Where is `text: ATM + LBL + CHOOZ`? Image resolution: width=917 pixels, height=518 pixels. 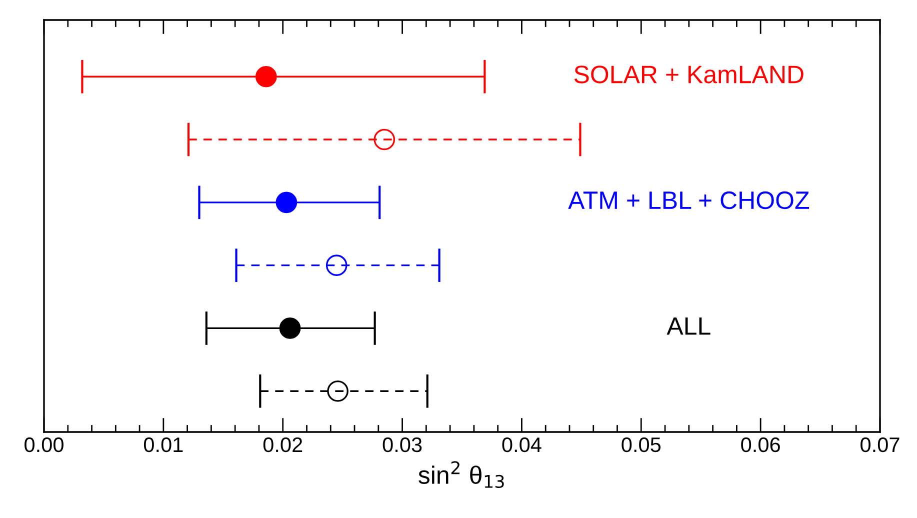
text: ATM + LBL + CHOOZ is located at coordinates (688, 200).